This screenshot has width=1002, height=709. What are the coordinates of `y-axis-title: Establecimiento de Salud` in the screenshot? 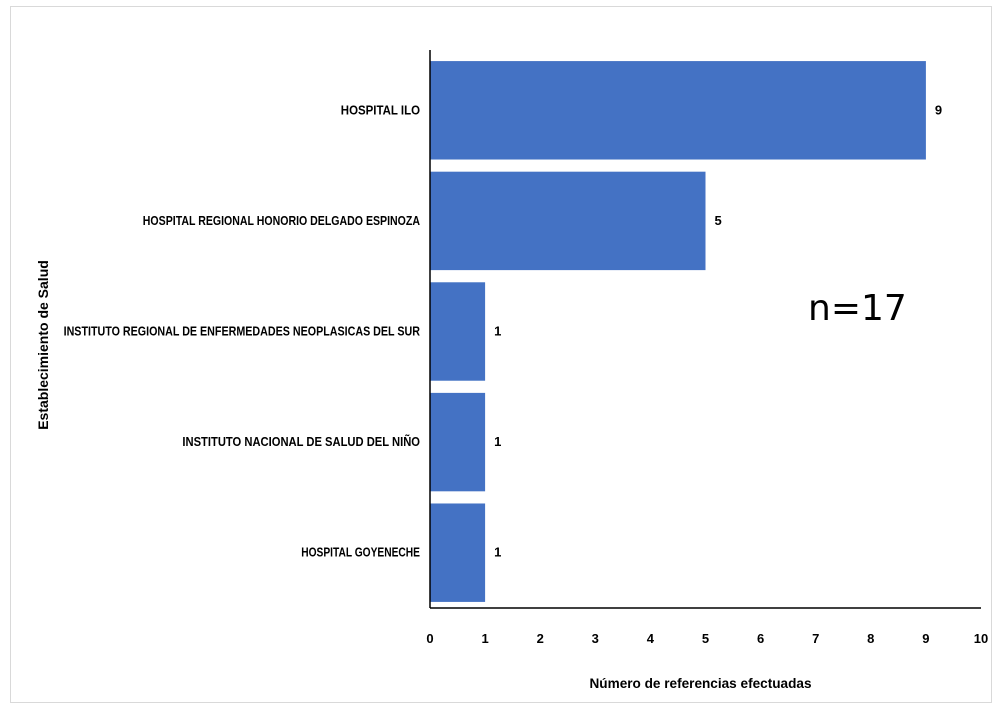 It's located at (43, 345).